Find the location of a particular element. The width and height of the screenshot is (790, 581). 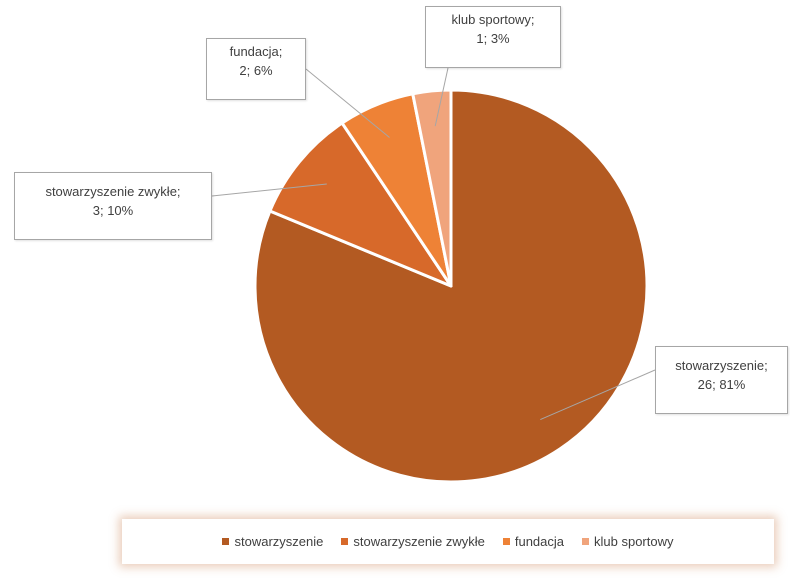

data-label-klub-sportowy: klub sportowy; 1; 3% is located at coordinates (493, 37).